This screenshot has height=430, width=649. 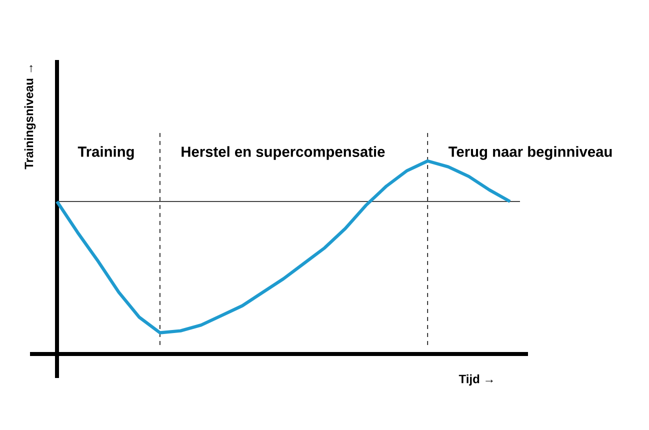 I want to click on x-axis-title: Tijd →, so click(x=475, y=380).